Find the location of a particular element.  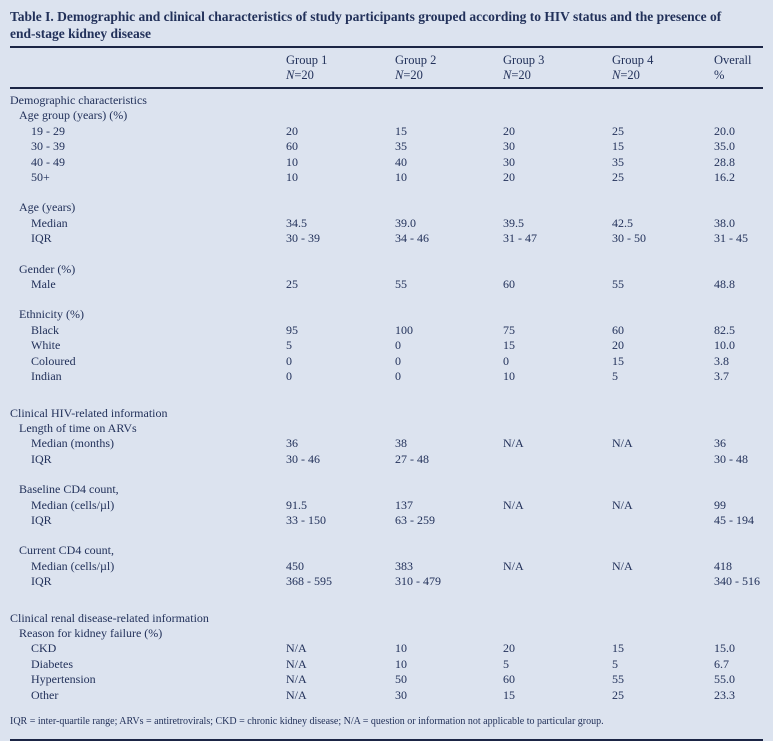

row-label: Clinical HIV-related information is located at coordinates (89, 412).